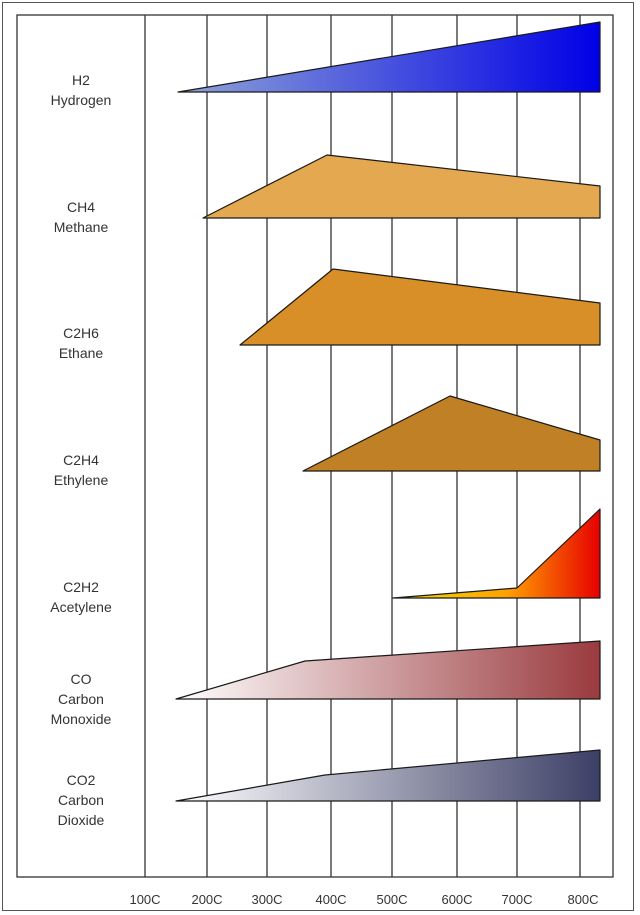 This screenshot has height=915, width=640. I want to click on formula: CO2, so click(81, 780).